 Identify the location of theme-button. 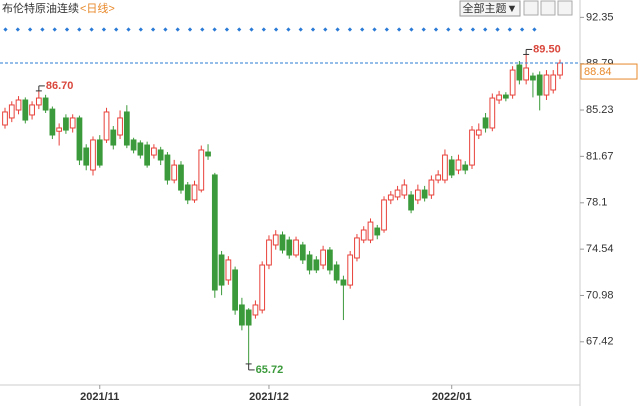
(490, 8).